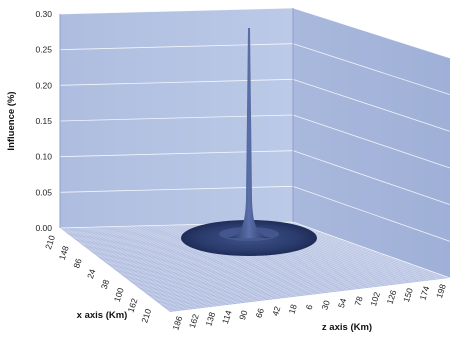  I want to click on z-tick-label: 150, so click(408, 295).